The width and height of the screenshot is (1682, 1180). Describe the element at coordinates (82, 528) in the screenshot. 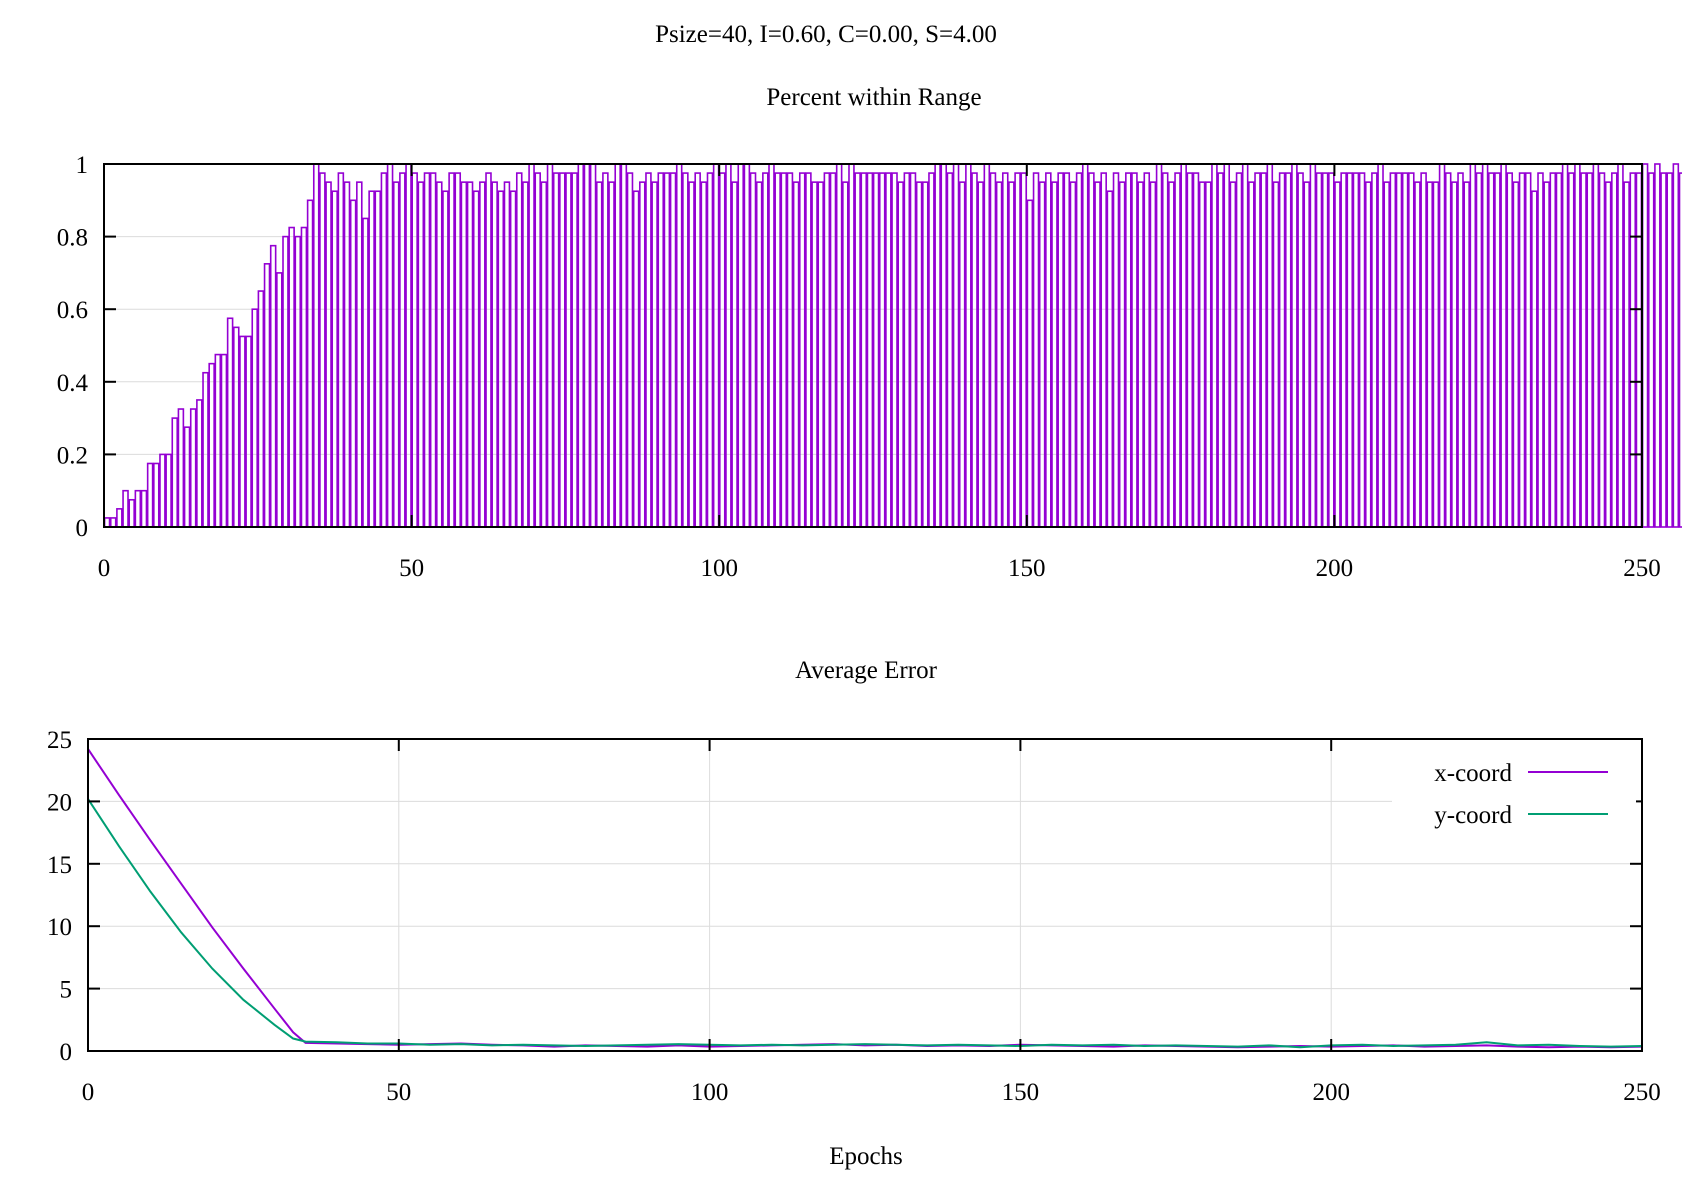

I see `chart1-y-tick-label: 0` at that location.